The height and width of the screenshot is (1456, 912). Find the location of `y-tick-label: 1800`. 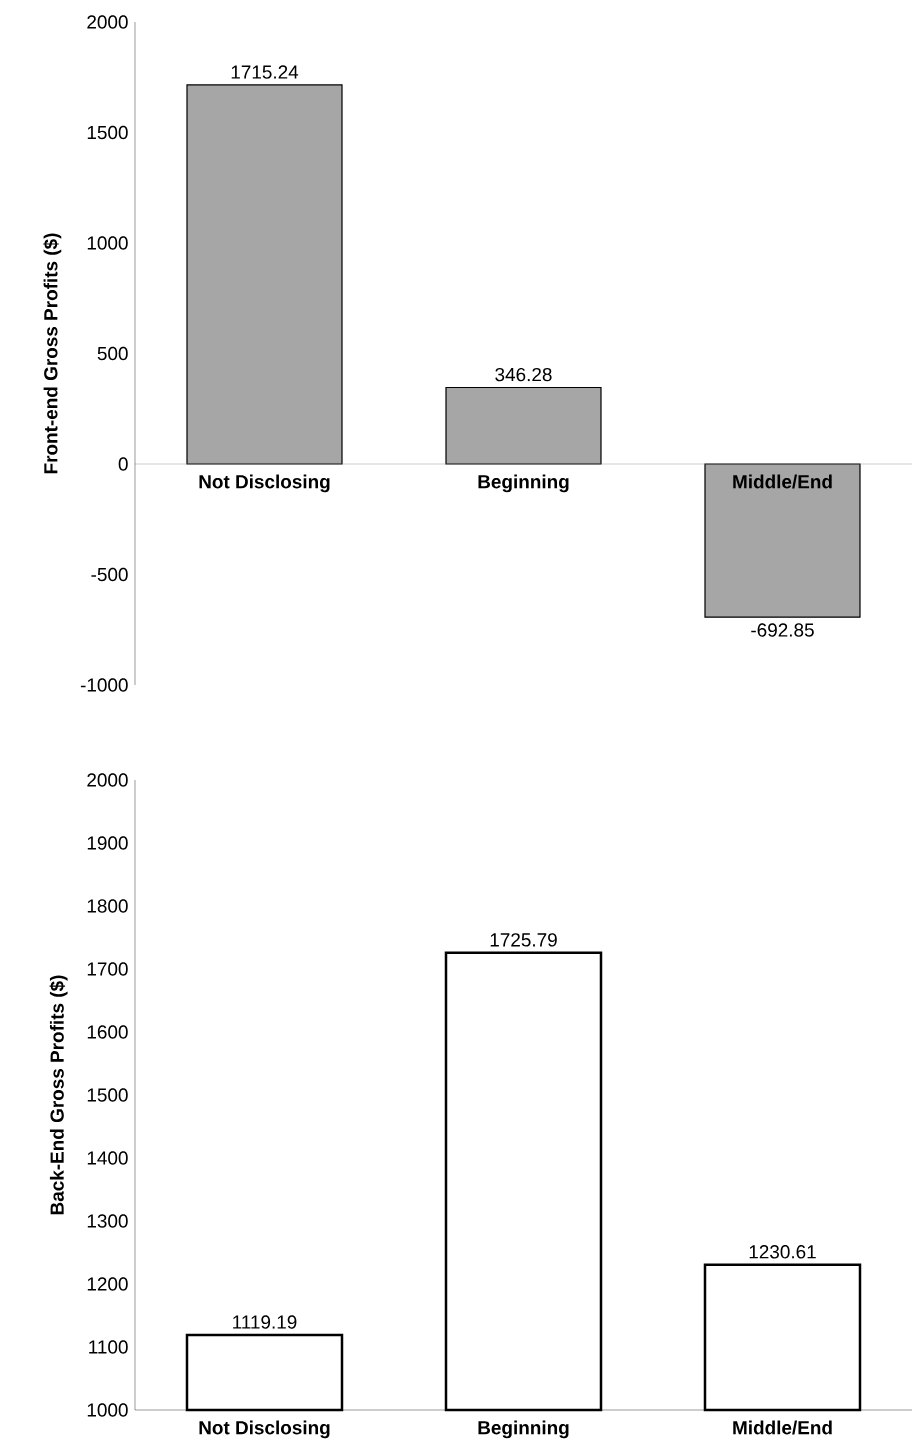

y-tick-label: 1800 is located at coordinates (107, 906).